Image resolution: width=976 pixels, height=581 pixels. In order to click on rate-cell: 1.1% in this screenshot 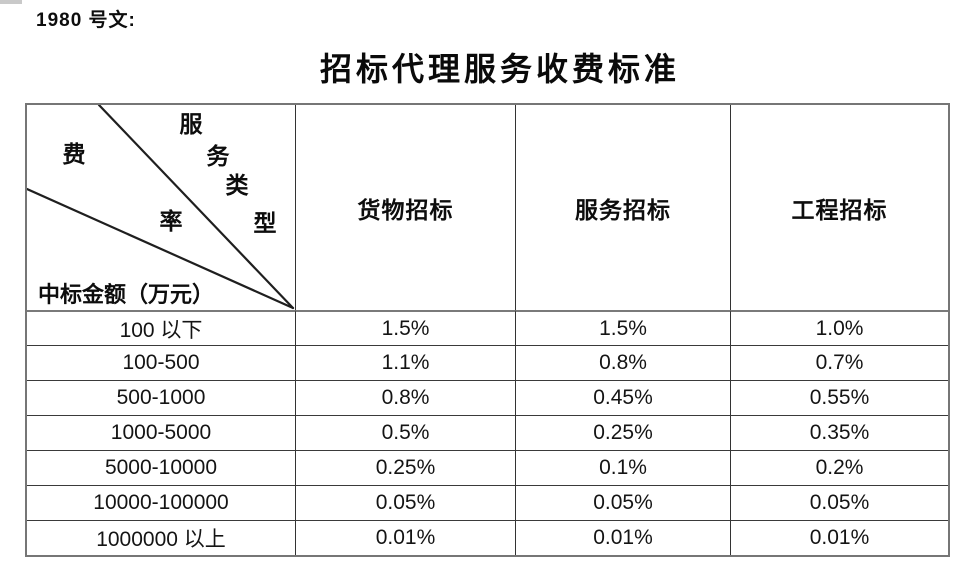, I will do `click(405, 362)`.